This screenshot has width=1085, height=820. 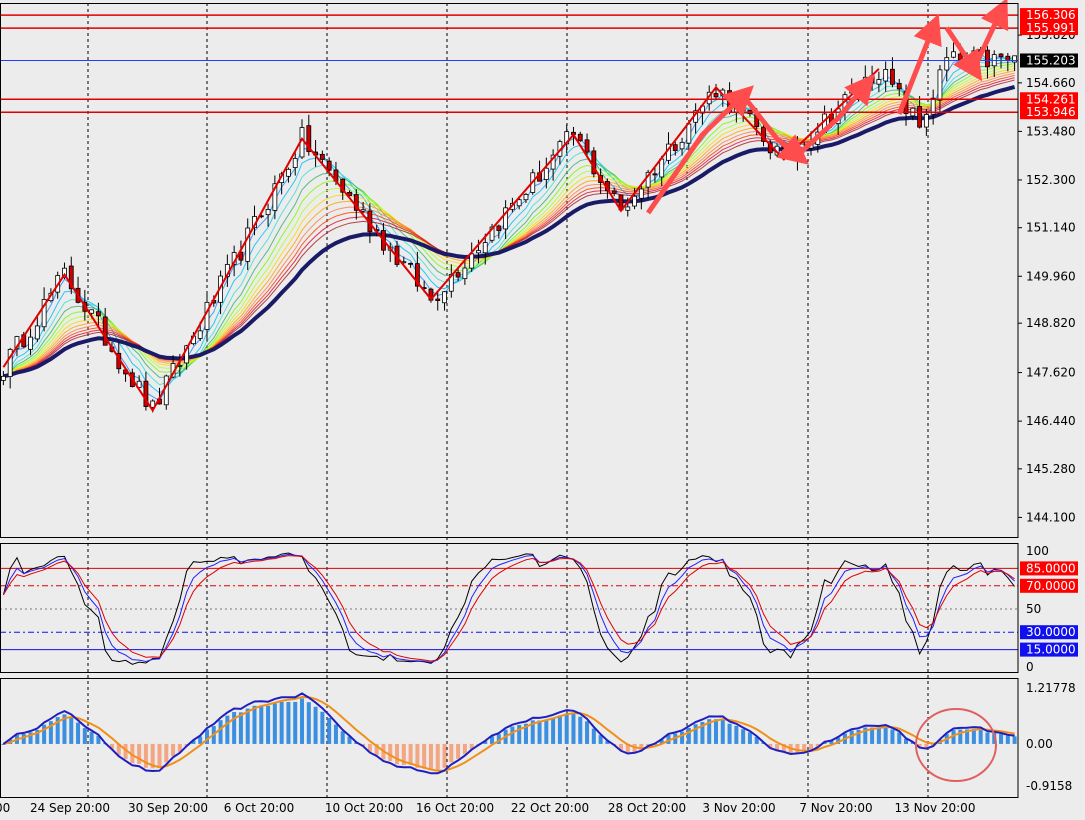 What do you see at coordinates (647, 808) in the screenshot?
I see `time-axis-label: 28 Oct 20:00` at bounding box center [647, 808].